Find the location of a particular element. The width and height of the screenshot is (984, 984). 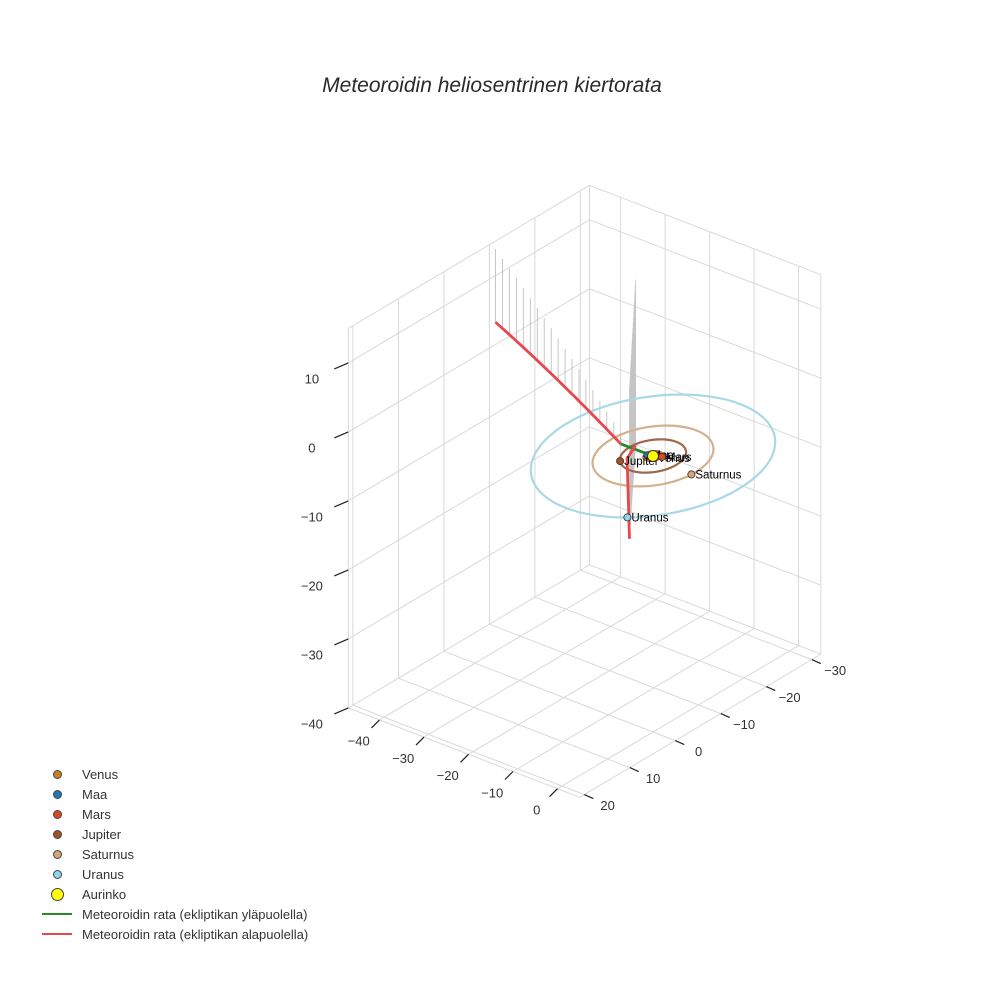

z-tick-label: −40 is located at coordinates (312, 724).